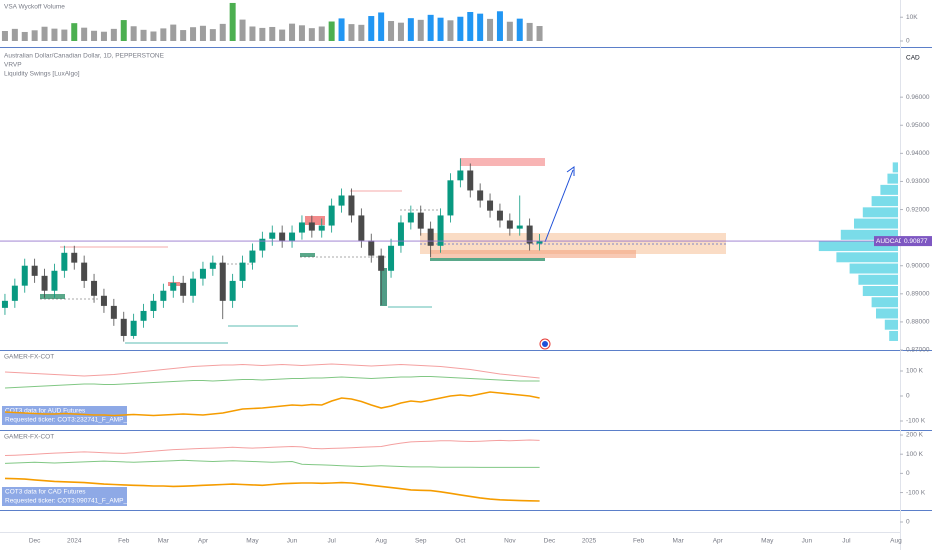 This screenshot has height=550, width=932. Describe the element at coordinates (918, 322) in the screenshot. I see `y-tick-label: 0.88000` at that location.